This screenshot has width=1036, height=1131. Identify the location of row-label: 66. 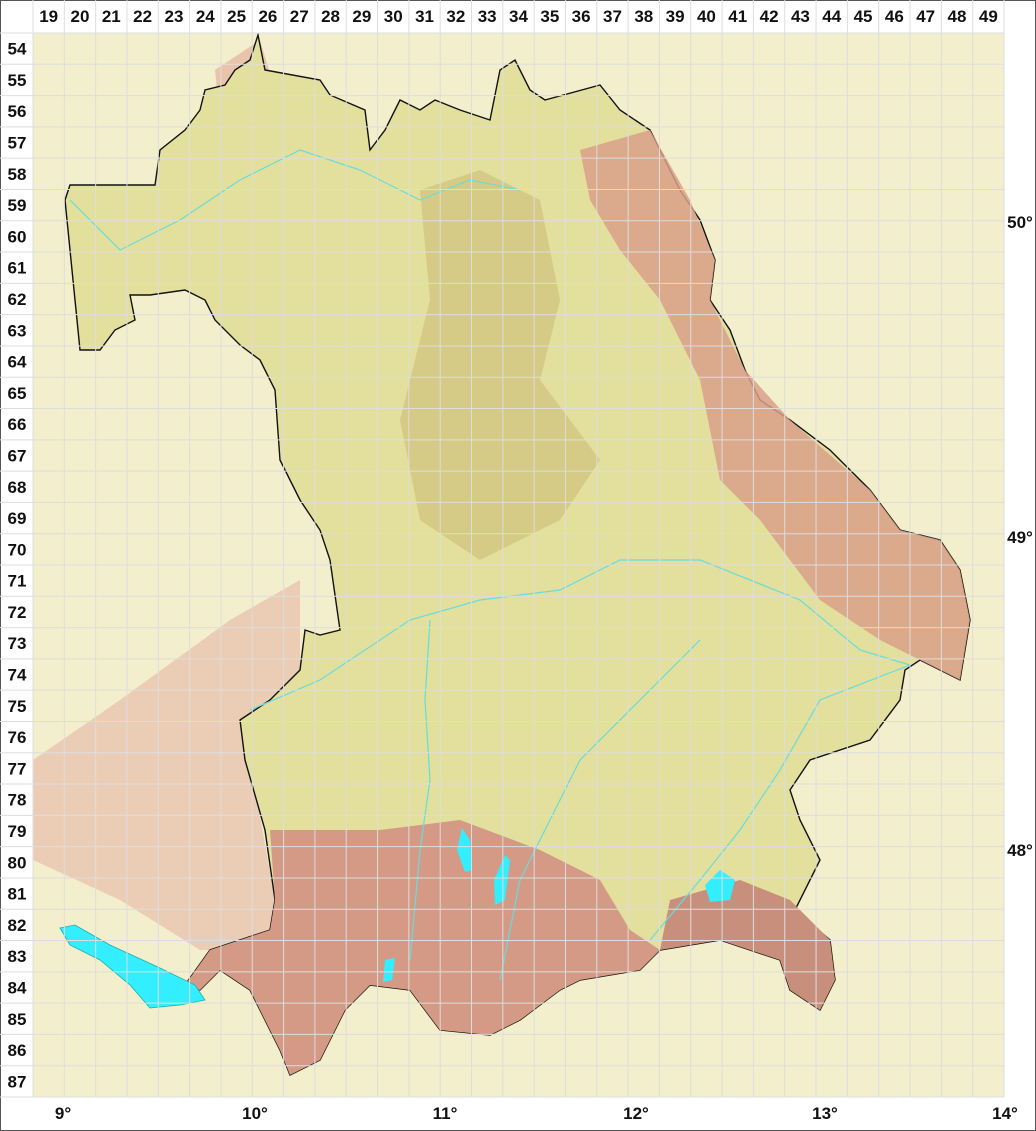
(17, 424).